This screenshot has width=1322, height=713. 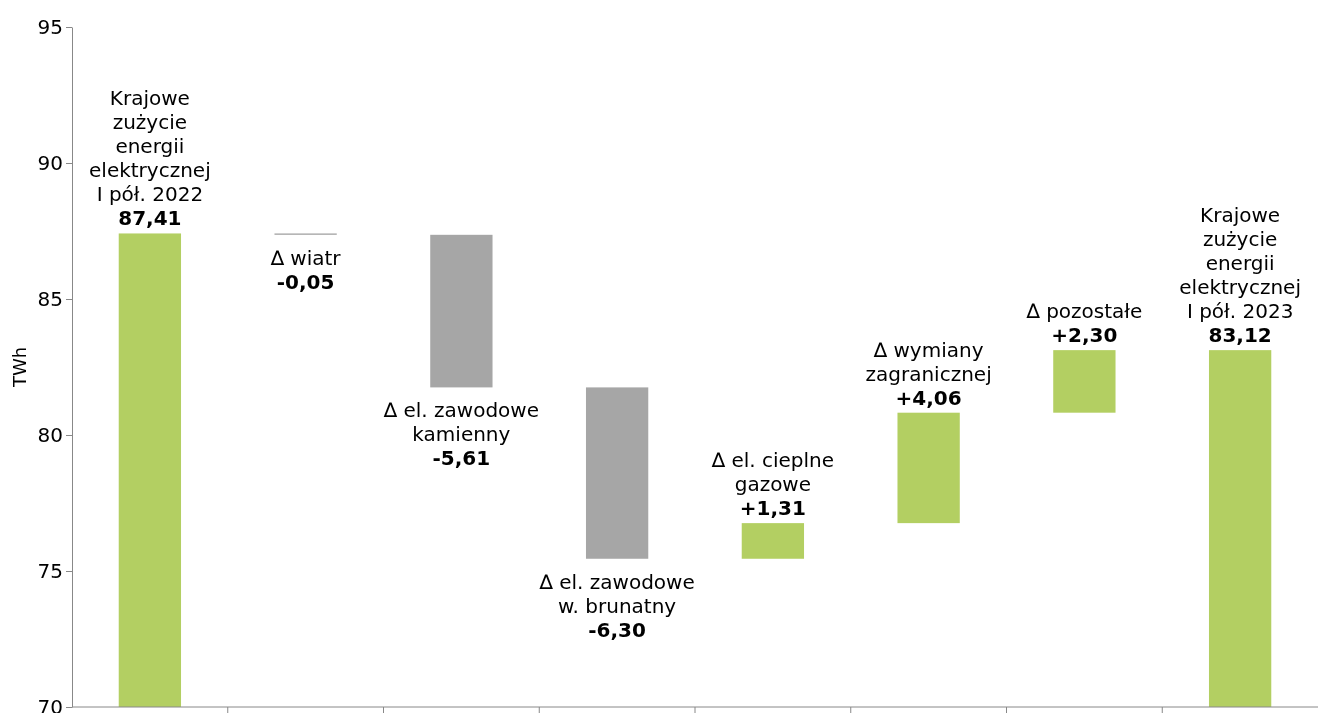 I want to click on data-label: 87,41, so click(x=150, y=218).